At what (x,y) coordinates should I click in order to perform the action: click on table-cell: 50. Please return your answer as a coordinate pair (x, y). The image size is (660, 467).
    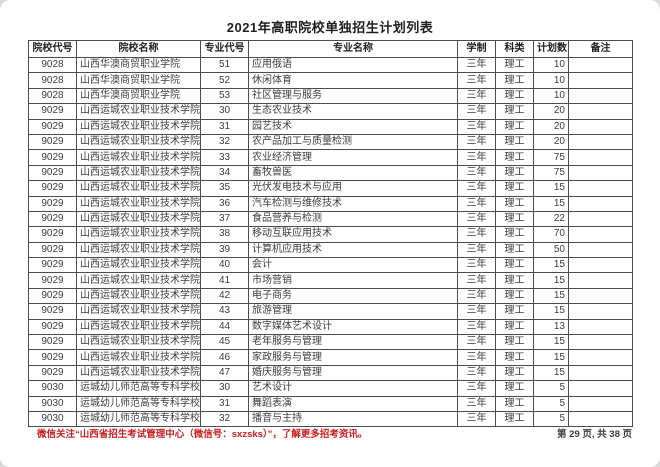
    Looking at the image, I should click on (551, 250).